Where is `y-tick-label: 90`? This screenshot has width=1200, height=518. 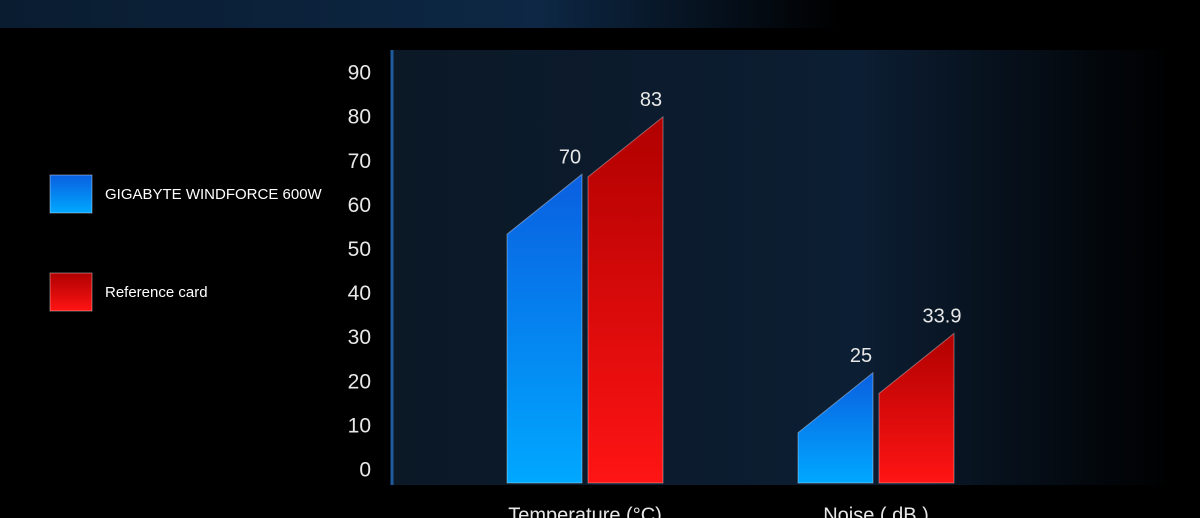
y-tick-label: 90 is located at coordinates (359, 73).